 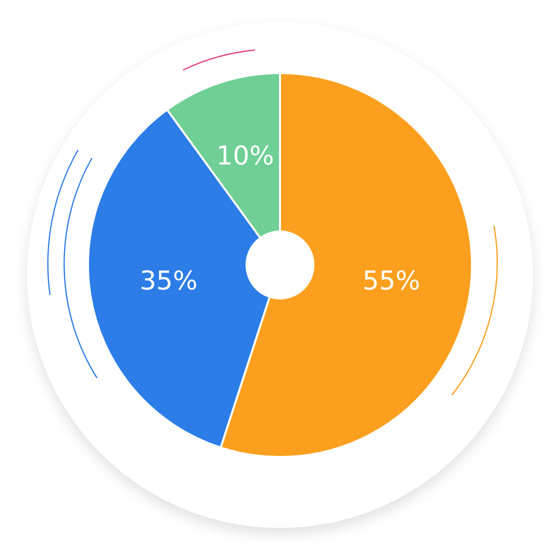 What do you see at coordinates (245, 157) in the screenshot?
I see `data-label: 10%` at bounding box center [245, 157].